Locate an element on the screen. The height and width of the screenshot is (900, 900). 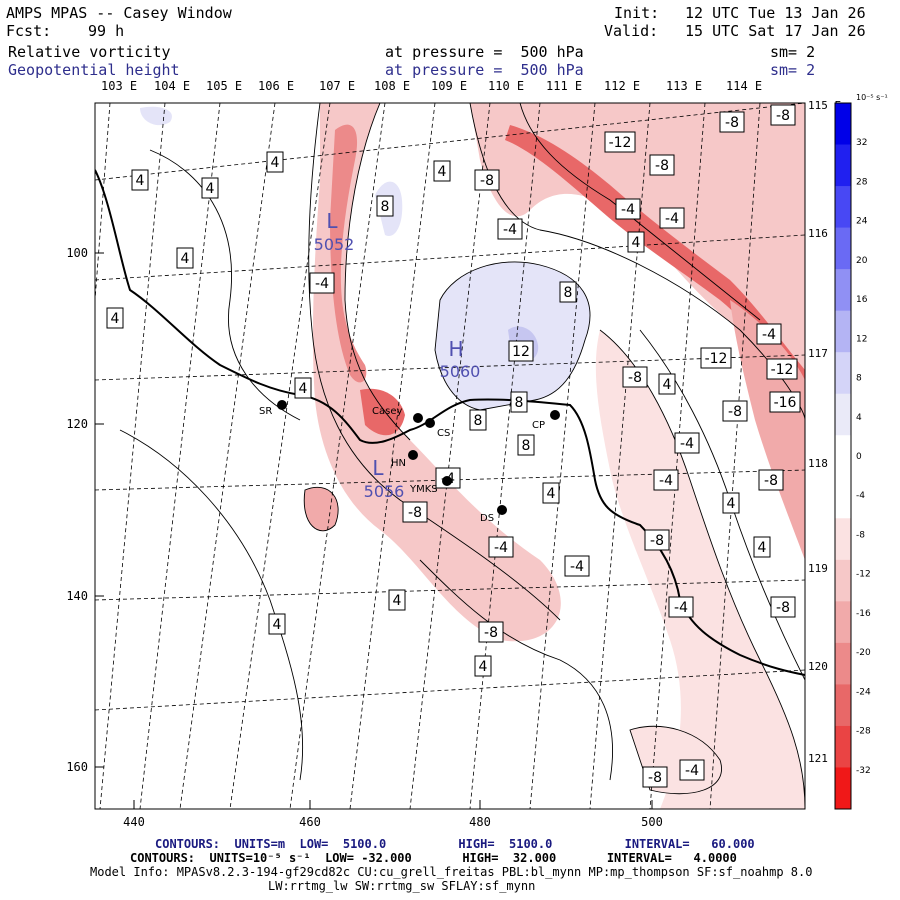
colorbar-label: 32 is located at coordinates (861, 143).